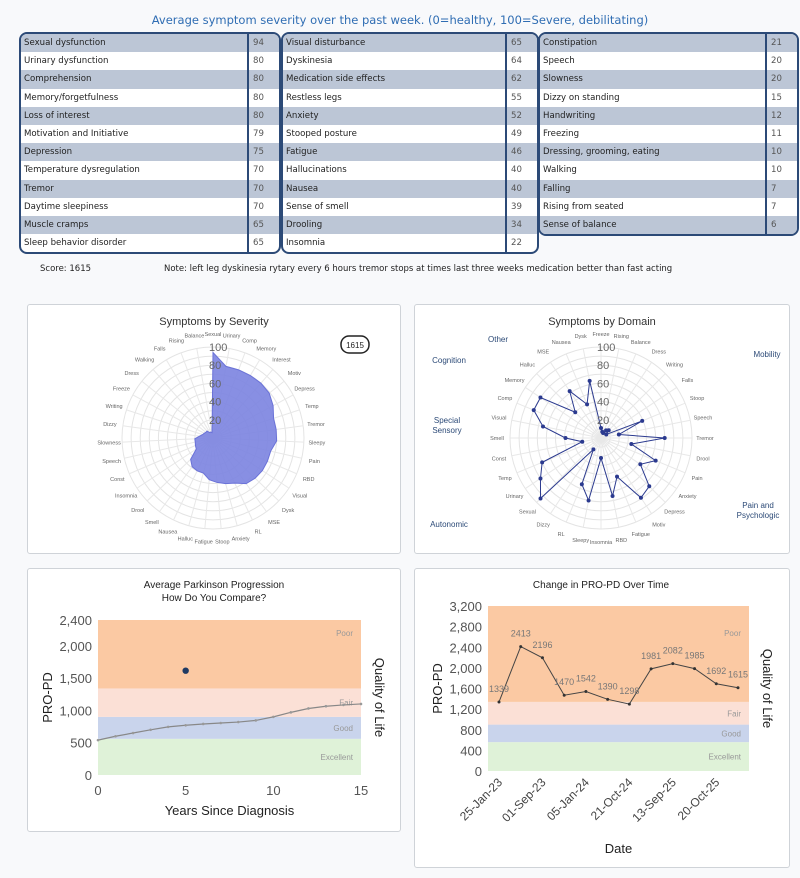 This screenshot has height=878, width=800. What do you see at coordinates (521, 115) in the screenshot?
I see `symptom-value: 52` at bounding box center [521, 115].